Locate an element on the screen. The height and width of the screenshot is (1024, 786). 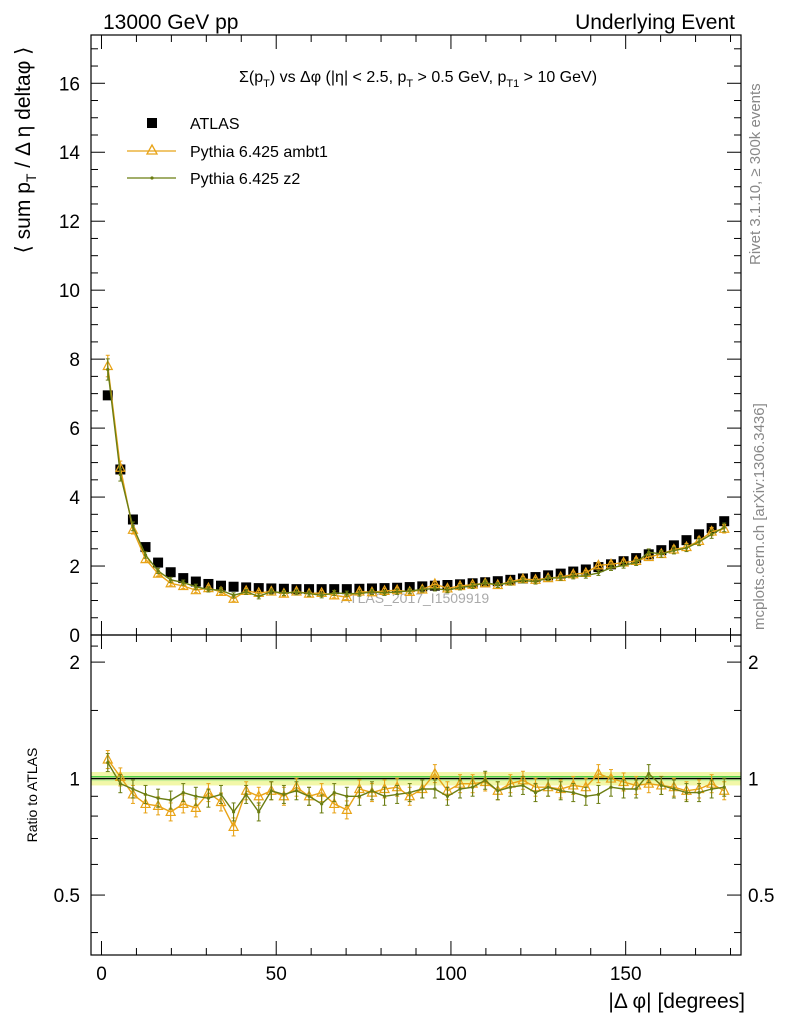
xtick-label: 0 is located at coordinates (101, 974).